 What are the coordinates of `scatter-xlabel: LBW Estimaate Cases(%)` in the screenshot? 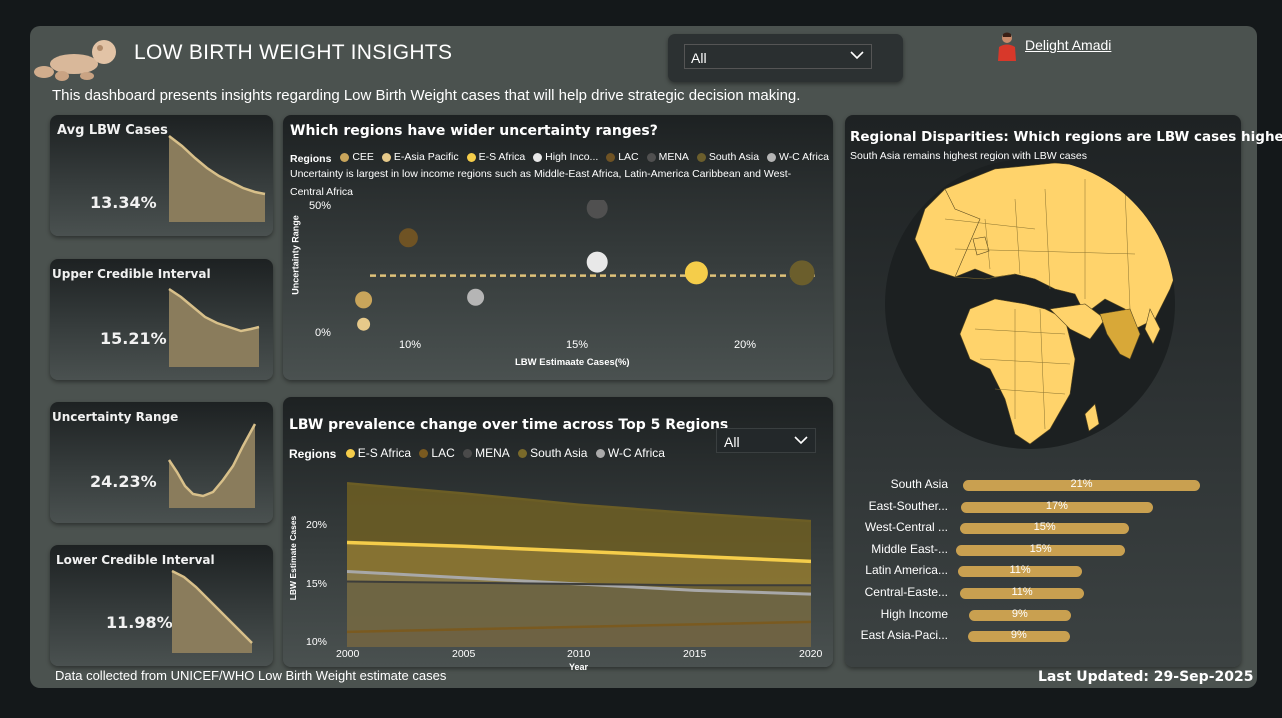 It's located at (572, 362).